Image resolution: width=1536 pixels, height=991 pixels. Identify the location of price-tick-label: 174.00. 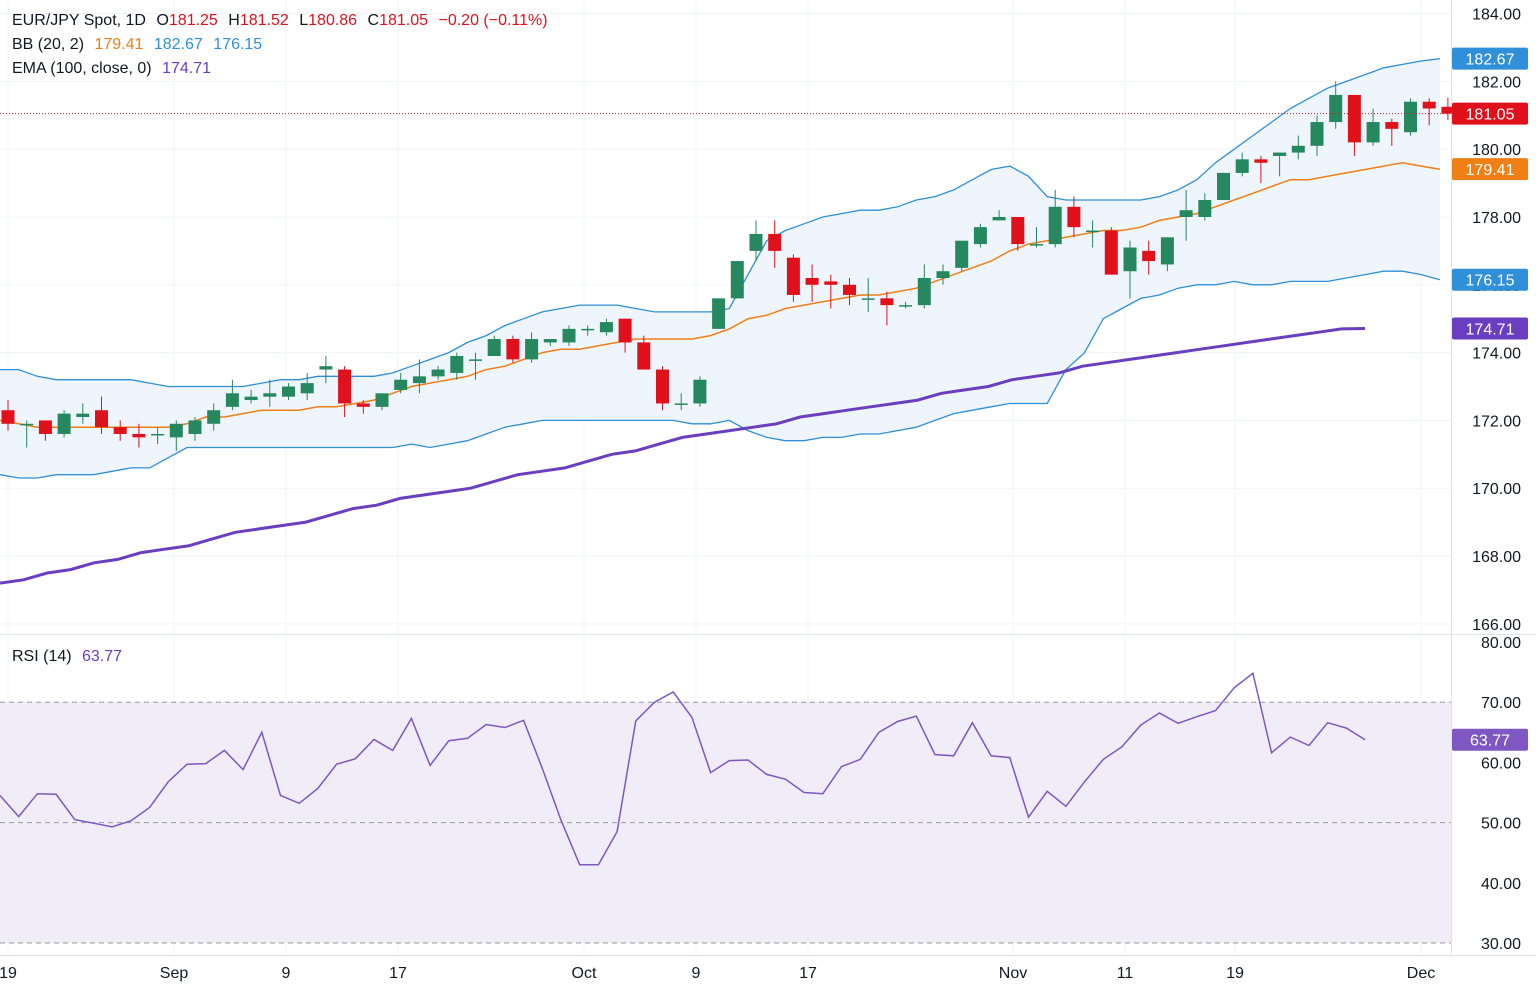
(1496, 354).